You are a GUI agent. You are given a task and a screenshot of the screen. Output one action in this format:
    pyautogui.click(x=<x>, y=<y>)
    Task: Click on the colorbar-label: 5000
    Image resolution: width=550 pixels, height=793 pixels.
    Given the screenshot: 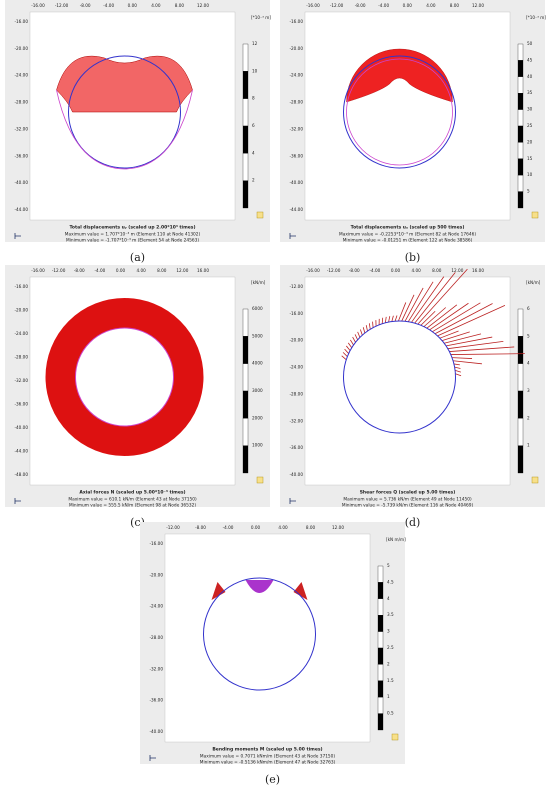 What is the action you would take?
    pyautogui.click(x=257, y=335)
    